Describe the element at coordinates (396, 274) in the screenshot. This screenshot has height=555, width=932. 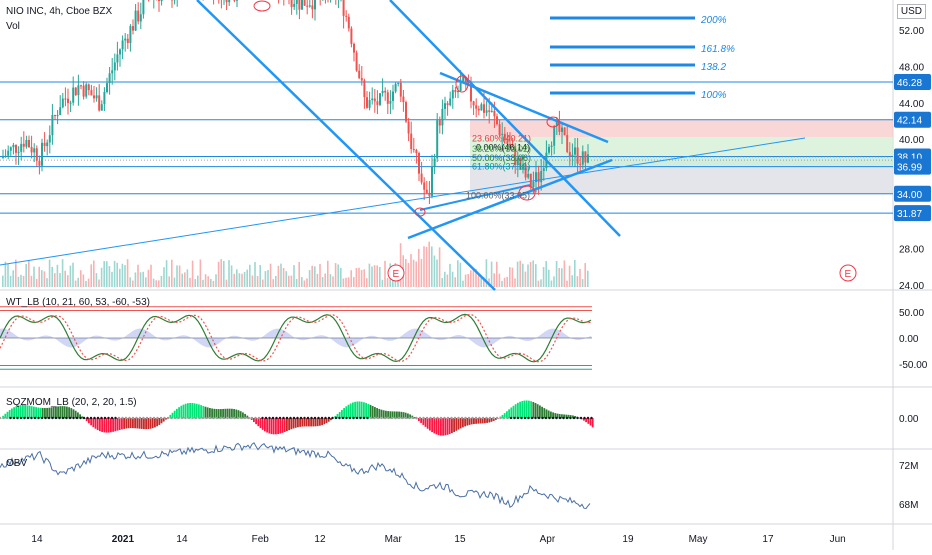
I see `earnings-marker-label: E` at that location.